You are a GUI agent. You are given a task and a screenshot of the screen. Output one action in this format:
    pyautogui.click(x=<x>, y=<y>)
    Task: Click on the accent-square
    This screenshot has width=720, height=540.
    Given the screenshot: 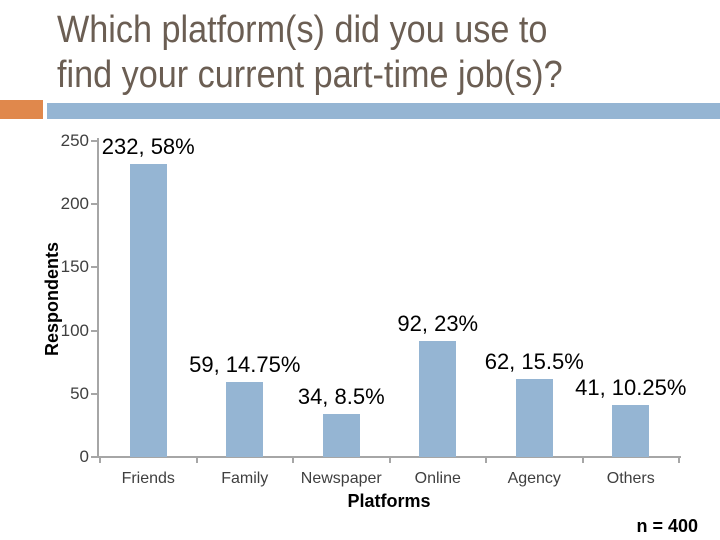 What is the action you would take?
    pyautogui.click(x=21, y=109)
    